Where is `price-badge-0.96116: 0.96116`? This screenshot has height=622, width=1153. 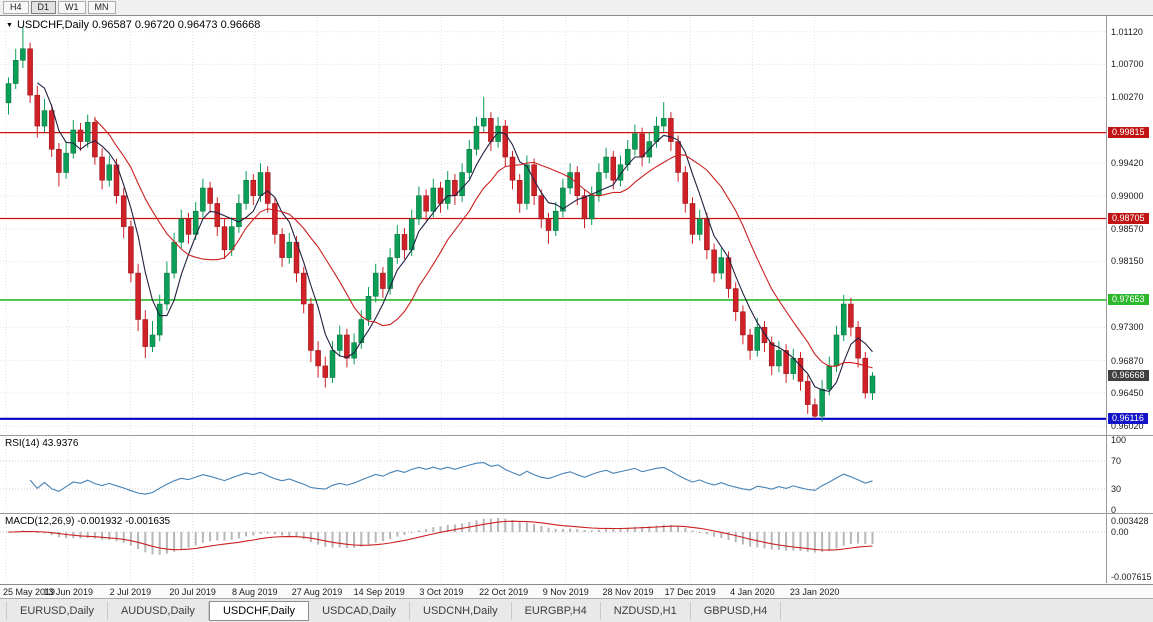
price-badge-0.96116: 0.96116 is located at coordinates (1128, 418).